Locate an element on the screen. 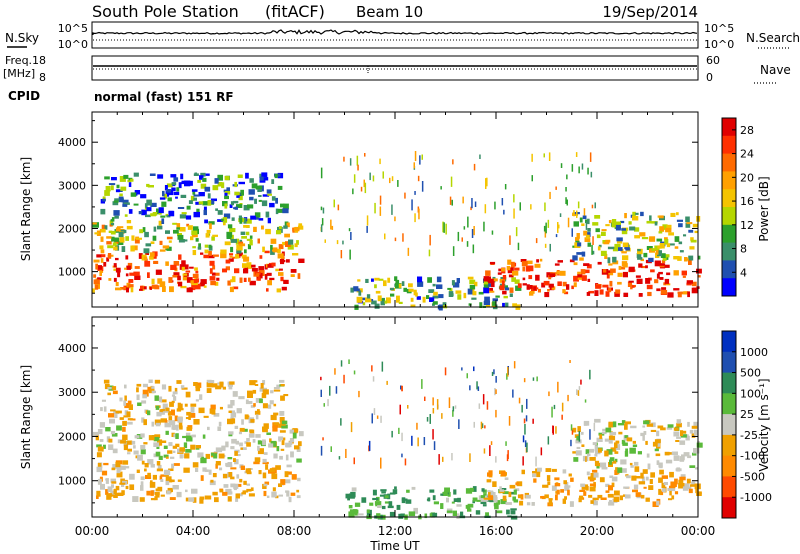  colorbar-tick-label: 25 is located at coordinates (747, 414).